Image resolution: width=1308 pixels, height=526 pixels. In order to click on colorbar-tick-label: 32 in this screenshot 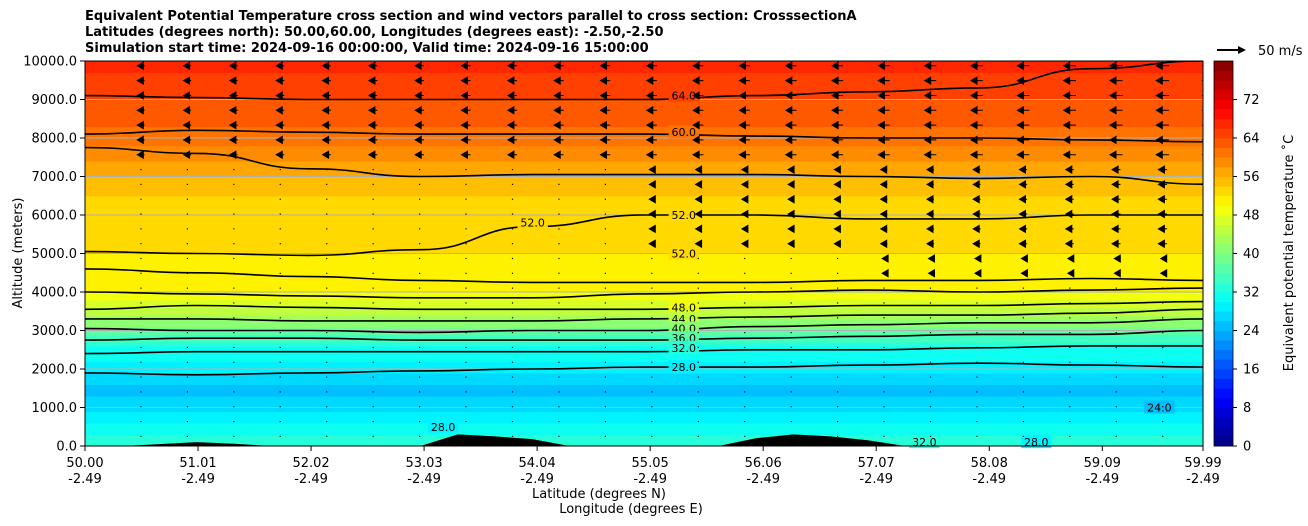, I will do `click(1251, 293)`.